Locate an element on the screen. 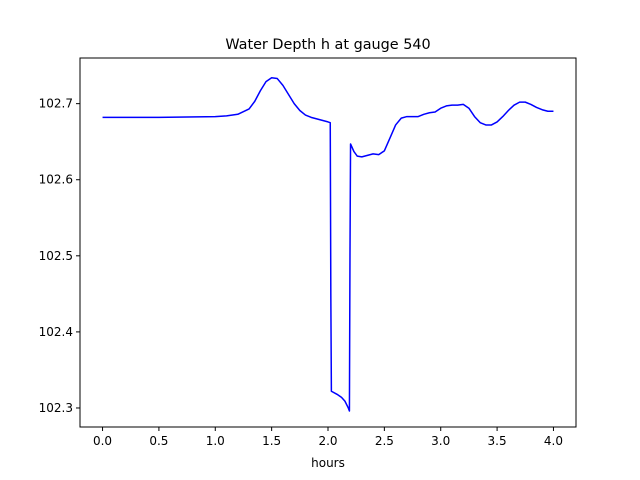 The width and height of the screenshot is (640, 480). y-axis-ticks: 102.3 102.4 102.5 102.6 102.7 is located at coordinates (59, 256).